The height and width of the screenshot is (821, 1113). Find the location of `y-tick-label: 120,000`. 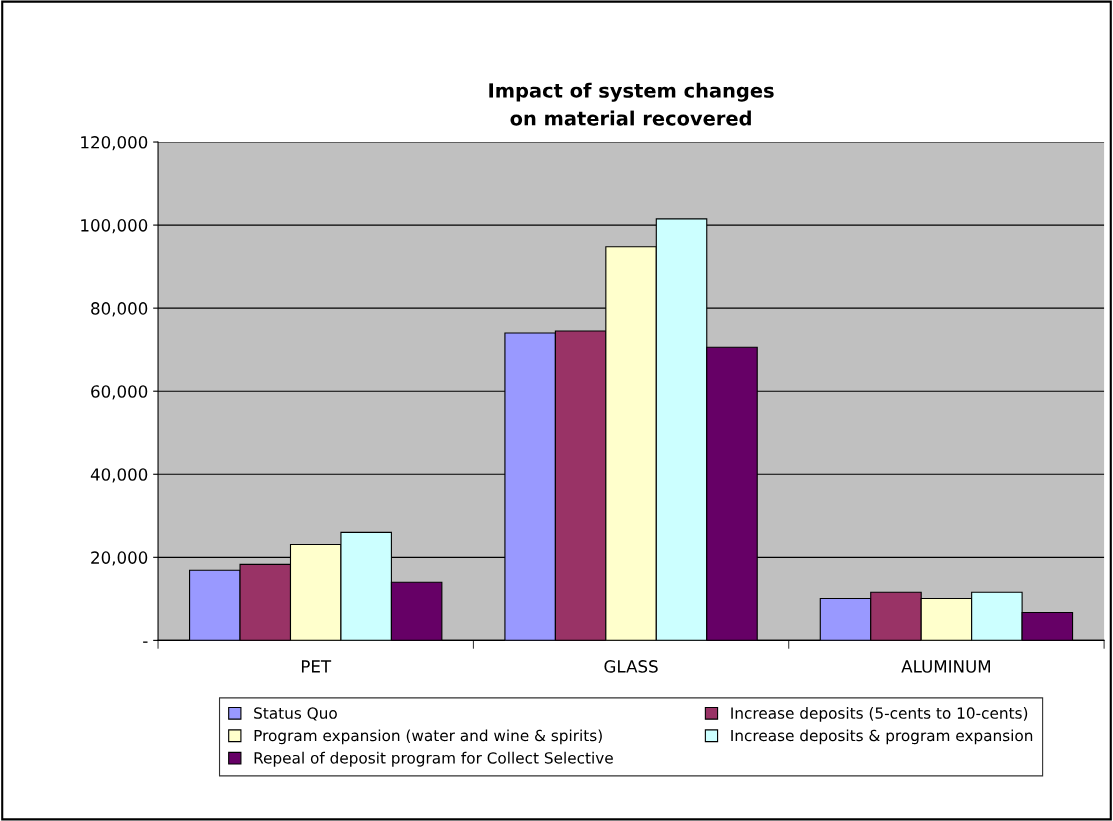

y-tick-label: 120,000 is located at coordinates (114, 143).